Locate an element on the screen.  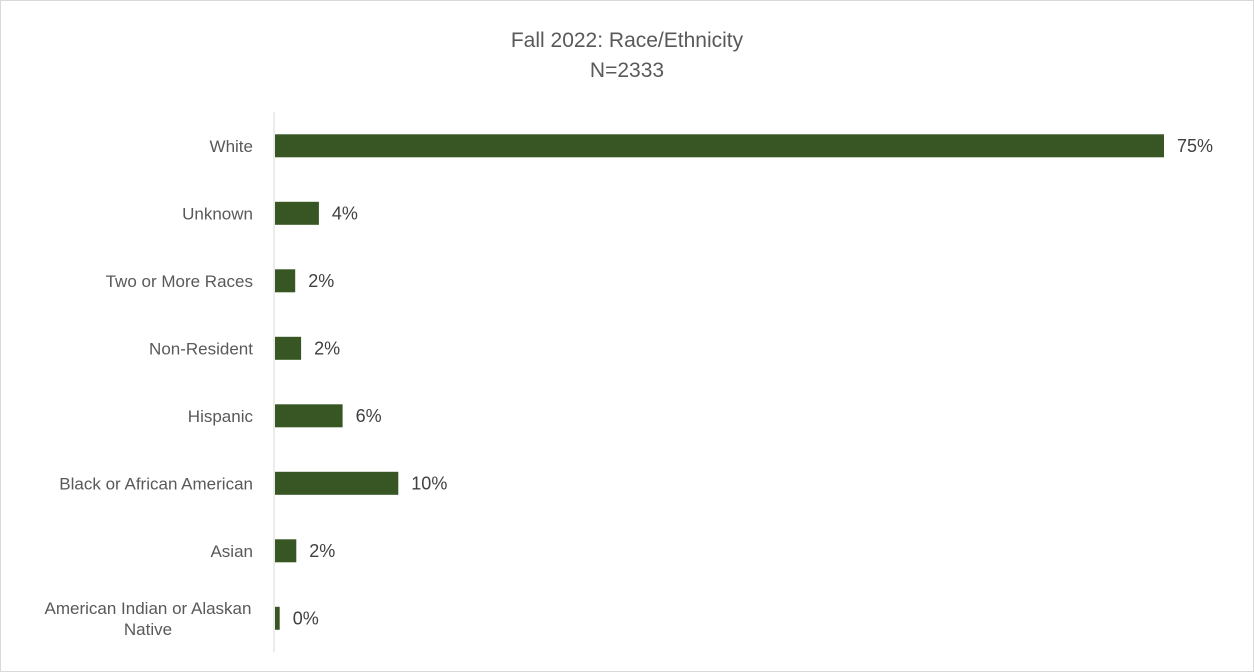
data-label: 75% is located at coordinates (1195, 146).